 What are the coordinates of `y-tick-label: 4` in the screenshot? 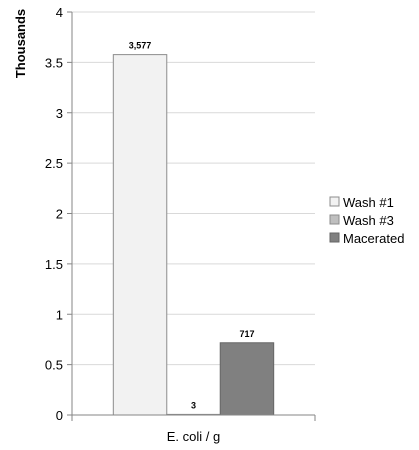 It's located at (59, 12).